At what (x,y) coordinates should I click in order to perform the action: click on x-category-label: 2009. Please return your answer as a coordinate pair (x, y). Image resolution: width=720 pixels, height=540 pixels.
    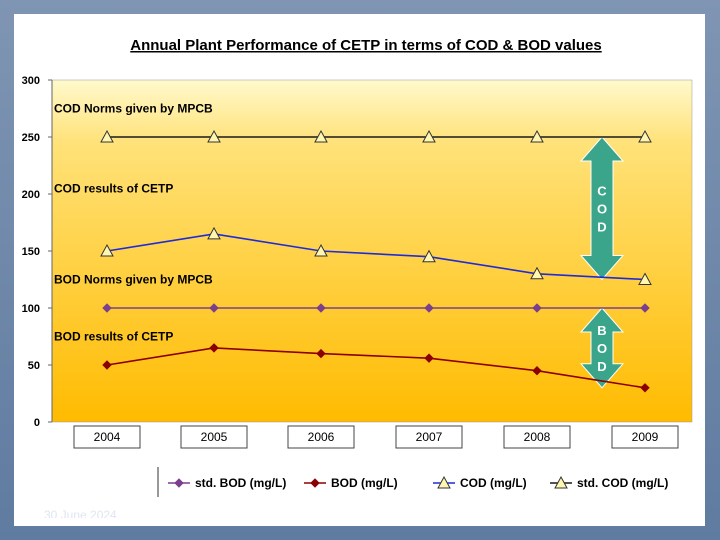
    Looking at the image, I should click on (645, 437).